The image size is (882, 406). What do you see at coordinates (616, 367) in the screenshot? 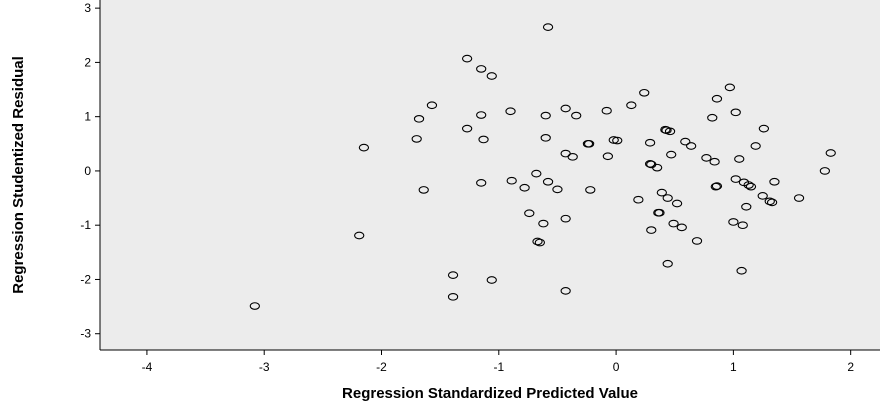
I see `x-tick-label: 0` at bounding box center [616, 367].